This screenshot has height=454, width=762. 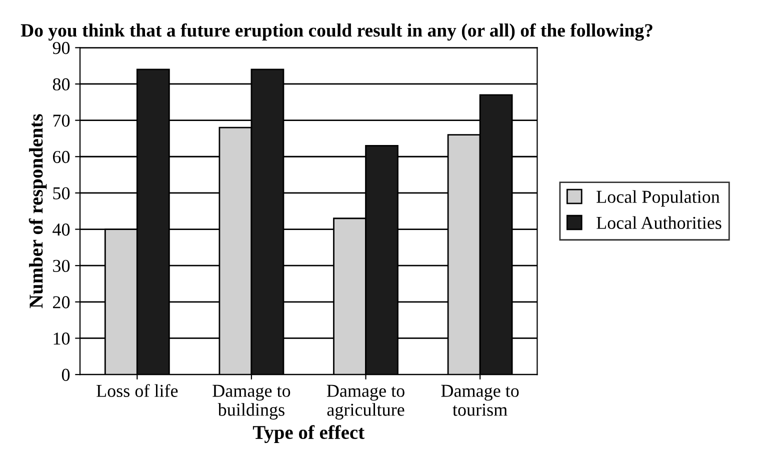 I want to click on y-tick-label: 70, so click(x=61, y=120).